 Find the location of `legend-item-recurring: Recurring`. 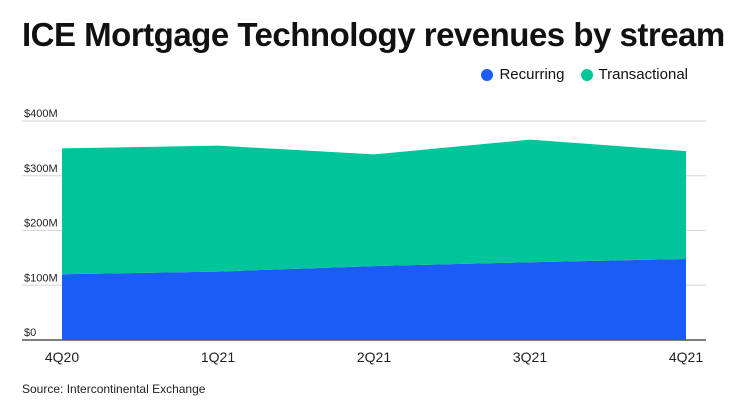

legend-item-recurring: Recurring is located at coordinates (523, 74).